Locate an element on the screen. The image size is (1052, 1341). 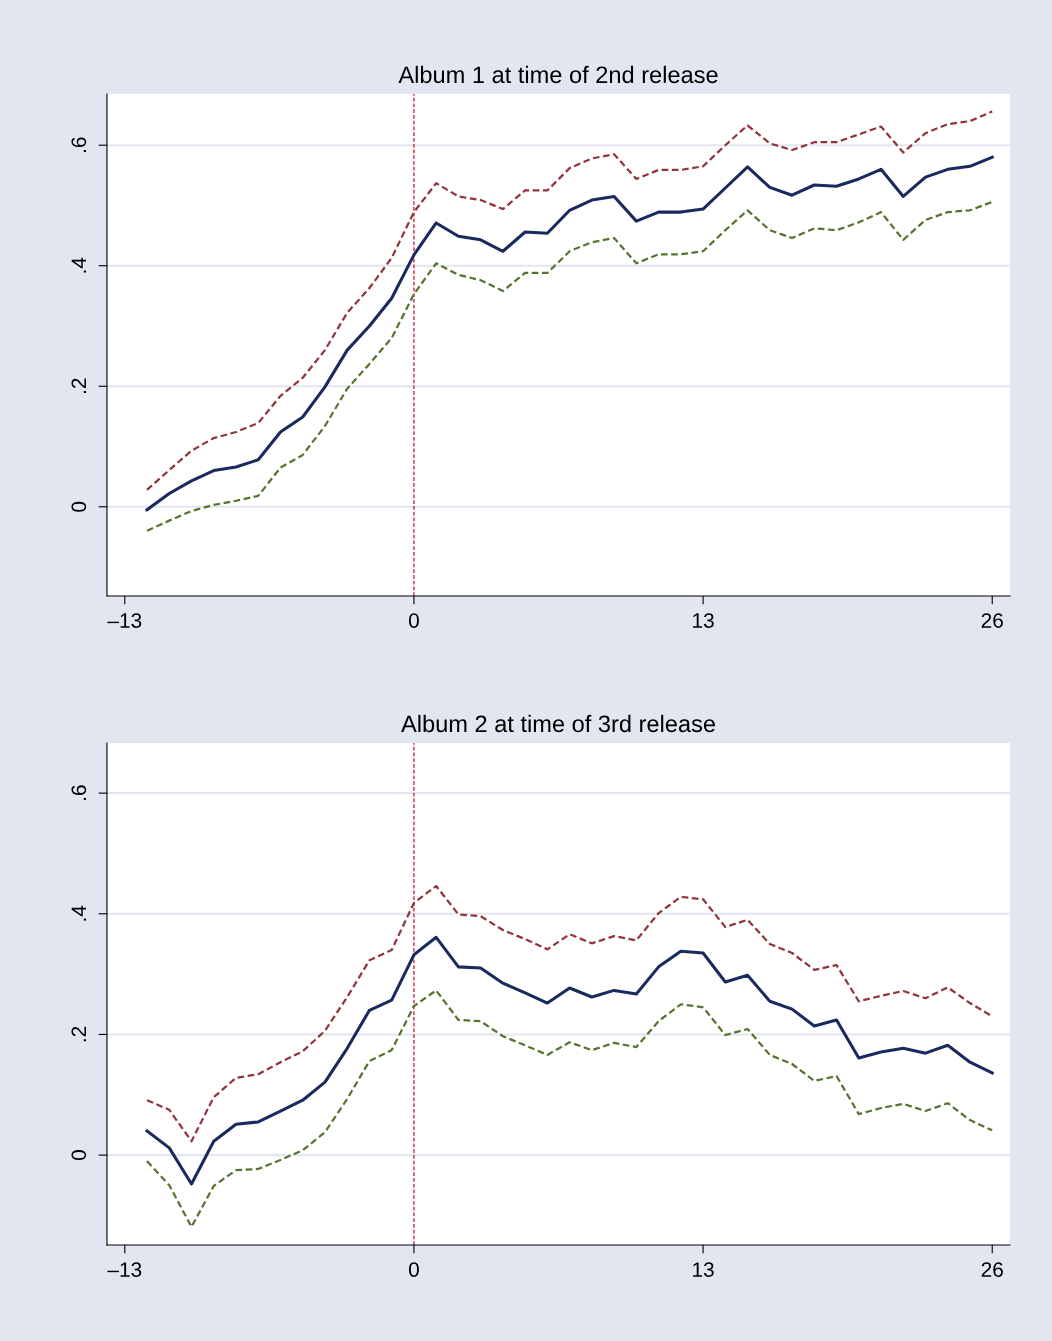
chart-title: Album 1 at time of 2nd release is located at coordinates (558, 74).